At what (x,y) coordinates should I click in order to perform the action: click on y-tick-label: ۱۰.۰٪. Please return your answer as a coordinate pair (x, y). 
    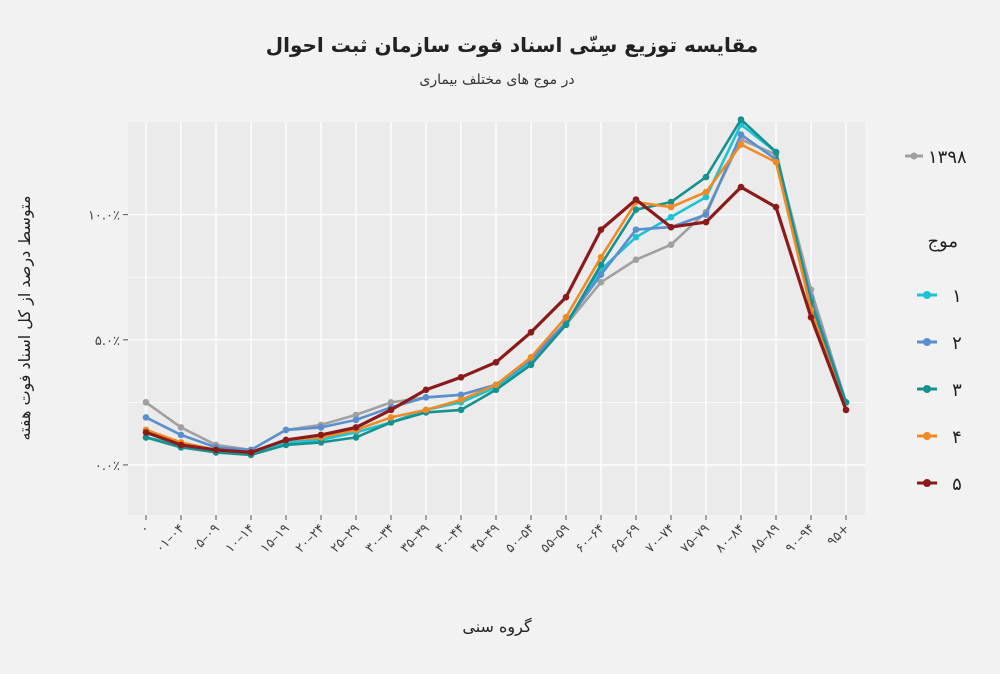
    Looking at the image, I should click on (104, 216).